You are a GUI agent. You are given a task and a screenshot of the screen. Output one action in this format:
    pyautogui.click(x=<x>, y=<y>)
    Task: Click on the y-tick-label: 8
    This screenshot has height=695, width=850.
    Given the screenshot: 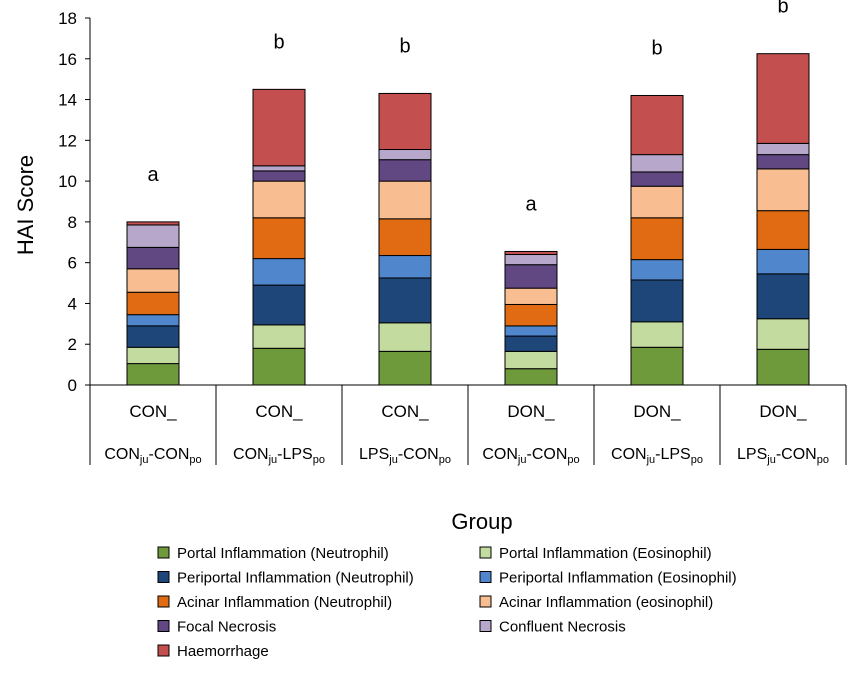 What is the action you would take?
    pyautogui.click(x=72, y=222)
    